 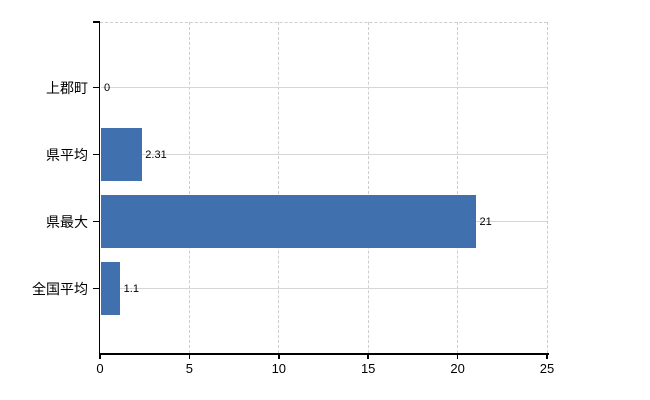 What do you see at coordinates (131, 288) in the screenshot?
I see `bar-value-label: 1.1` at bounding box center [131, 288].